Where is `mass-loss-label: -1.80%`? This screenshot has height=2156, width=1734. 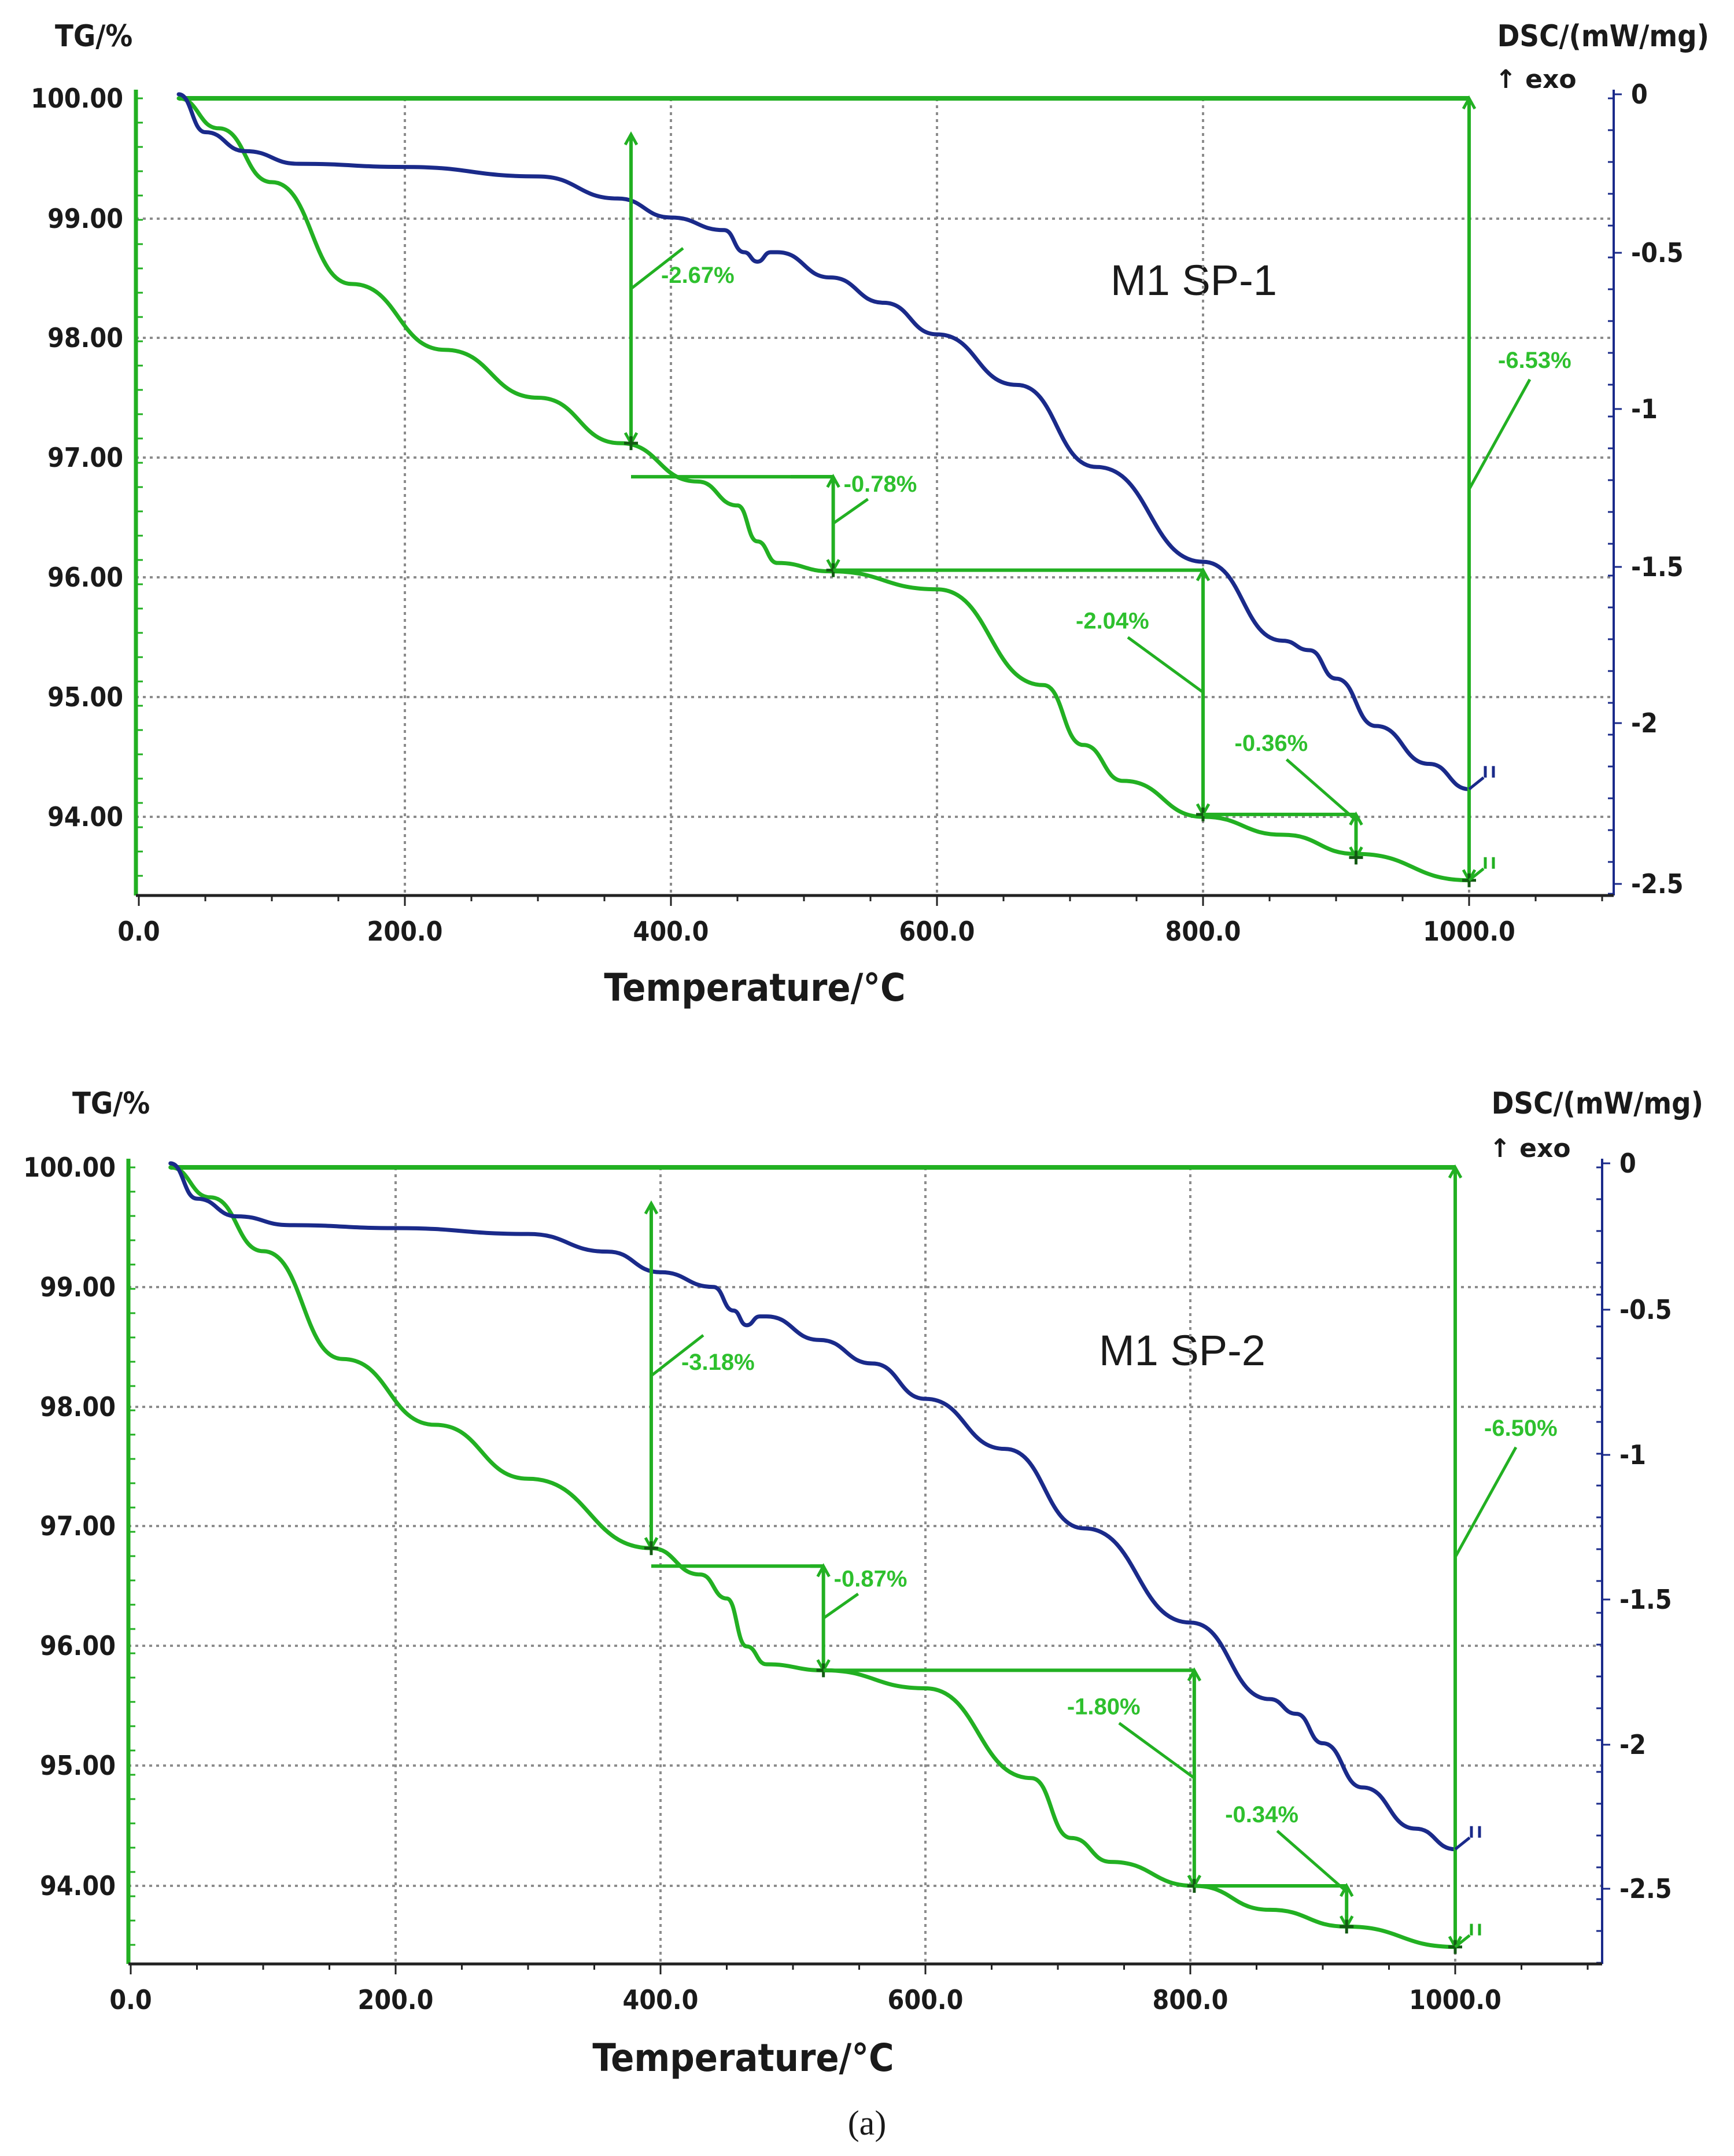
mass-loss-label: -1.80% is located at coordinates (1104, 1707).